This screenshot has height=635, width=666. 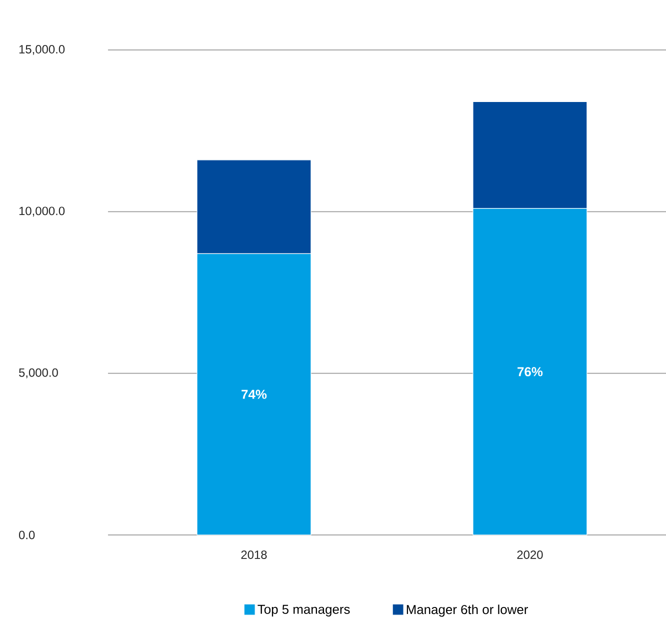 I want to click on annotation: 76%, so click(x=530, y=371).